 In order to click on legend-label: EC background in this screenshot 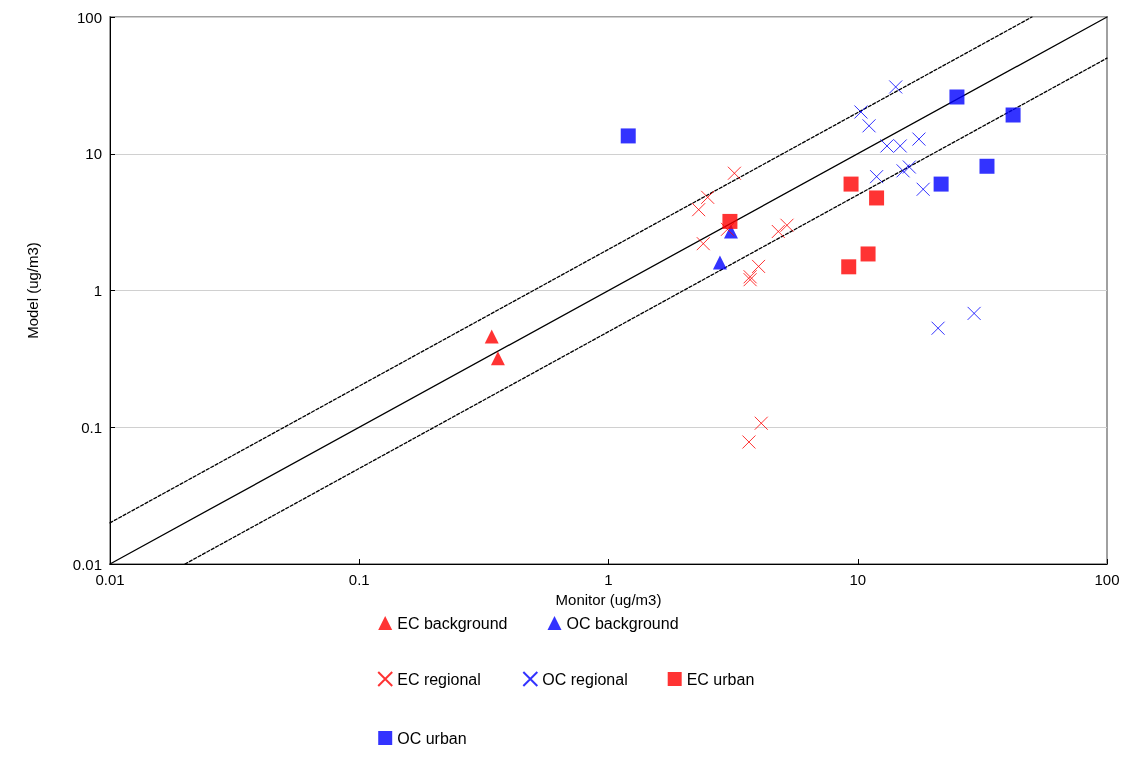, I will do `click(452, 623)`.